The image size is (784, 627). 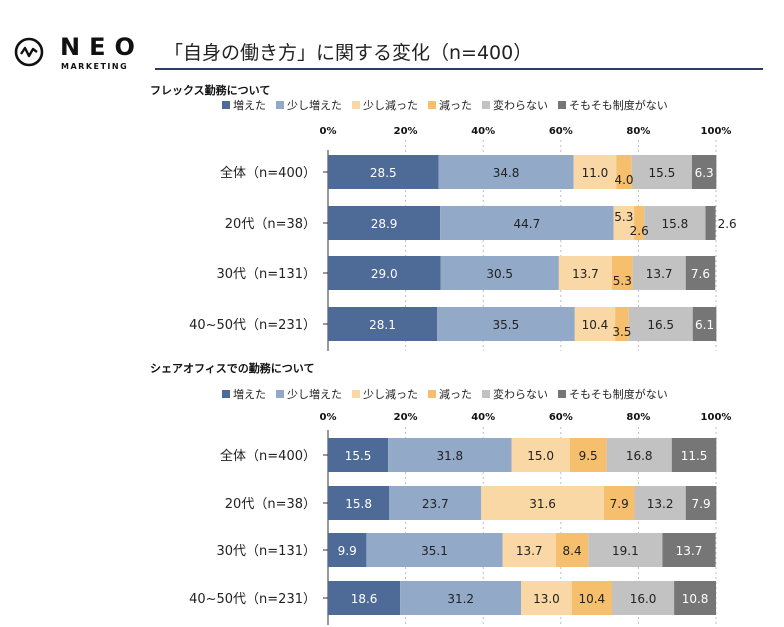 I want to click on data-label: 11.0, so click(x=595, y=173).